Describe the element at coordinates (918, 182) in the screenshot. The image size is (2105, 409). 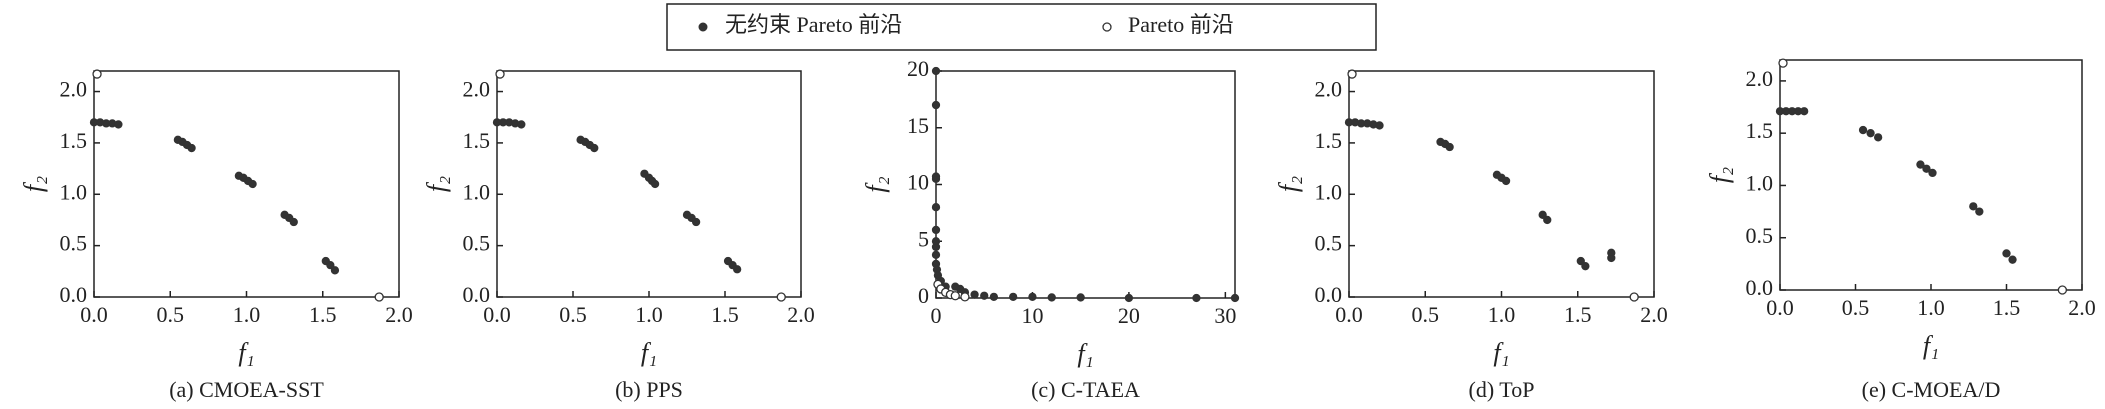
I see `y-tick-label: 10` at that location.